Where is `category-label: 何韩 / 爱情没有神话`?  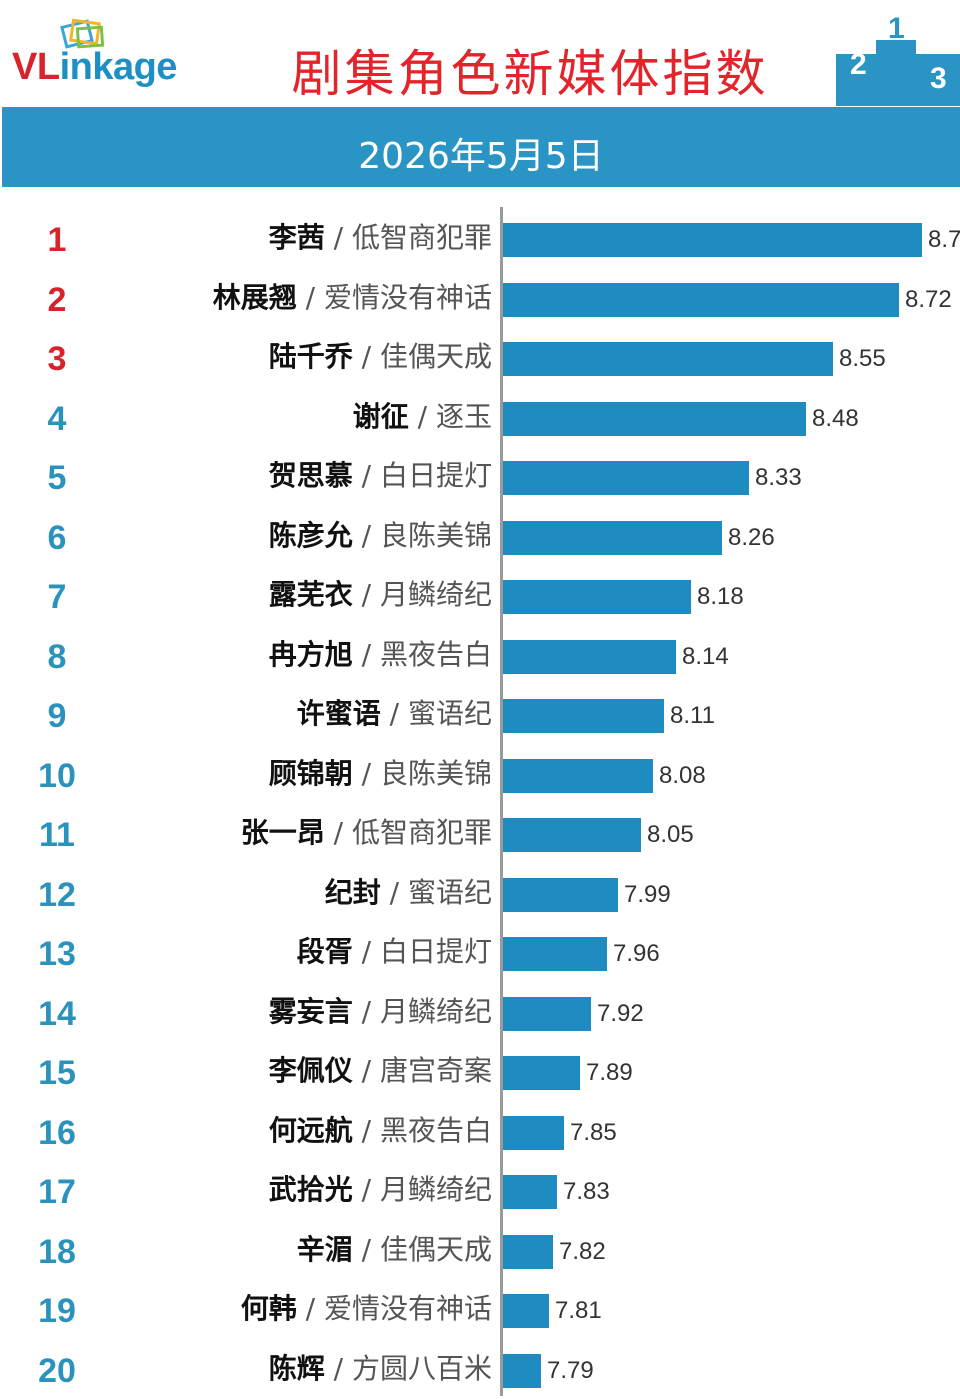
category-label: 何韩 / 爱情没有神话 is located at coordinates (366, 1309).